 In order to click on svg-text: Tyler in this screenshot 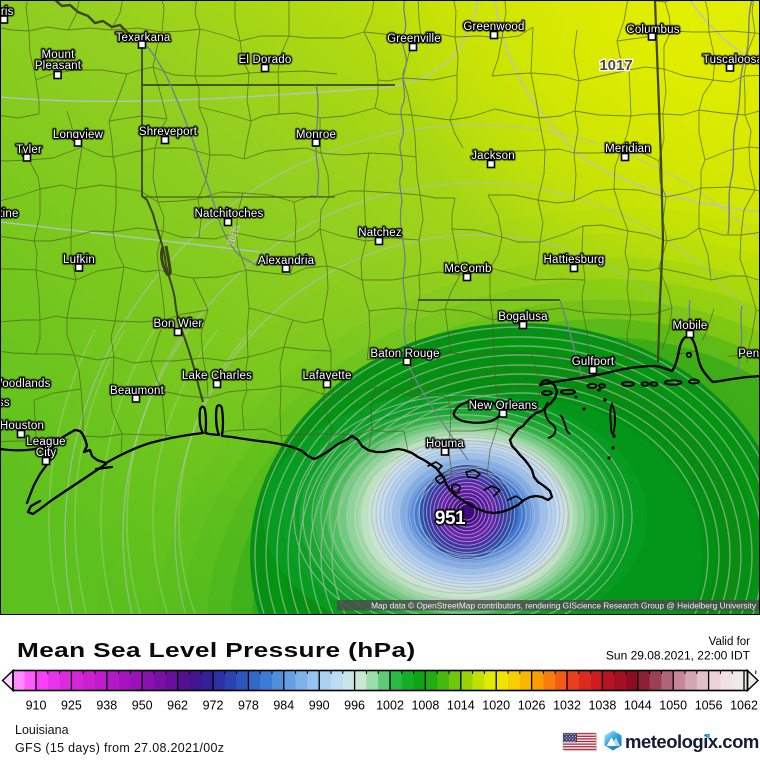, I will do `click(29, 150)`.